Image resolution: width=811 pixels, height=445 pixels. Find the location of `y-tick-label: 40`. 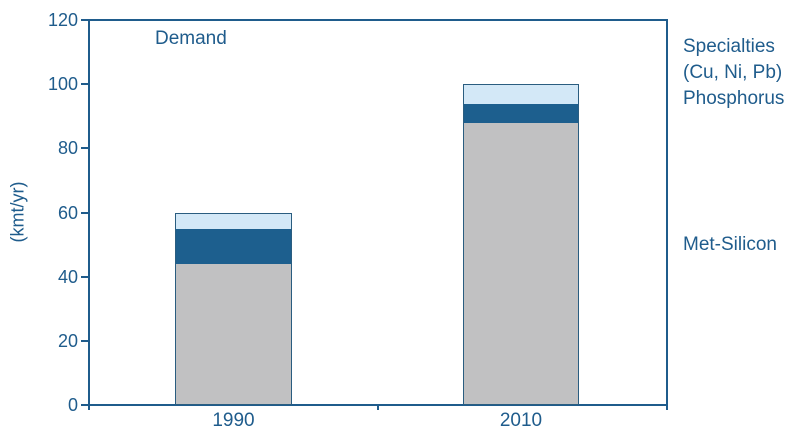

y-tick-label: 40 is located at coordinates (67, 276).